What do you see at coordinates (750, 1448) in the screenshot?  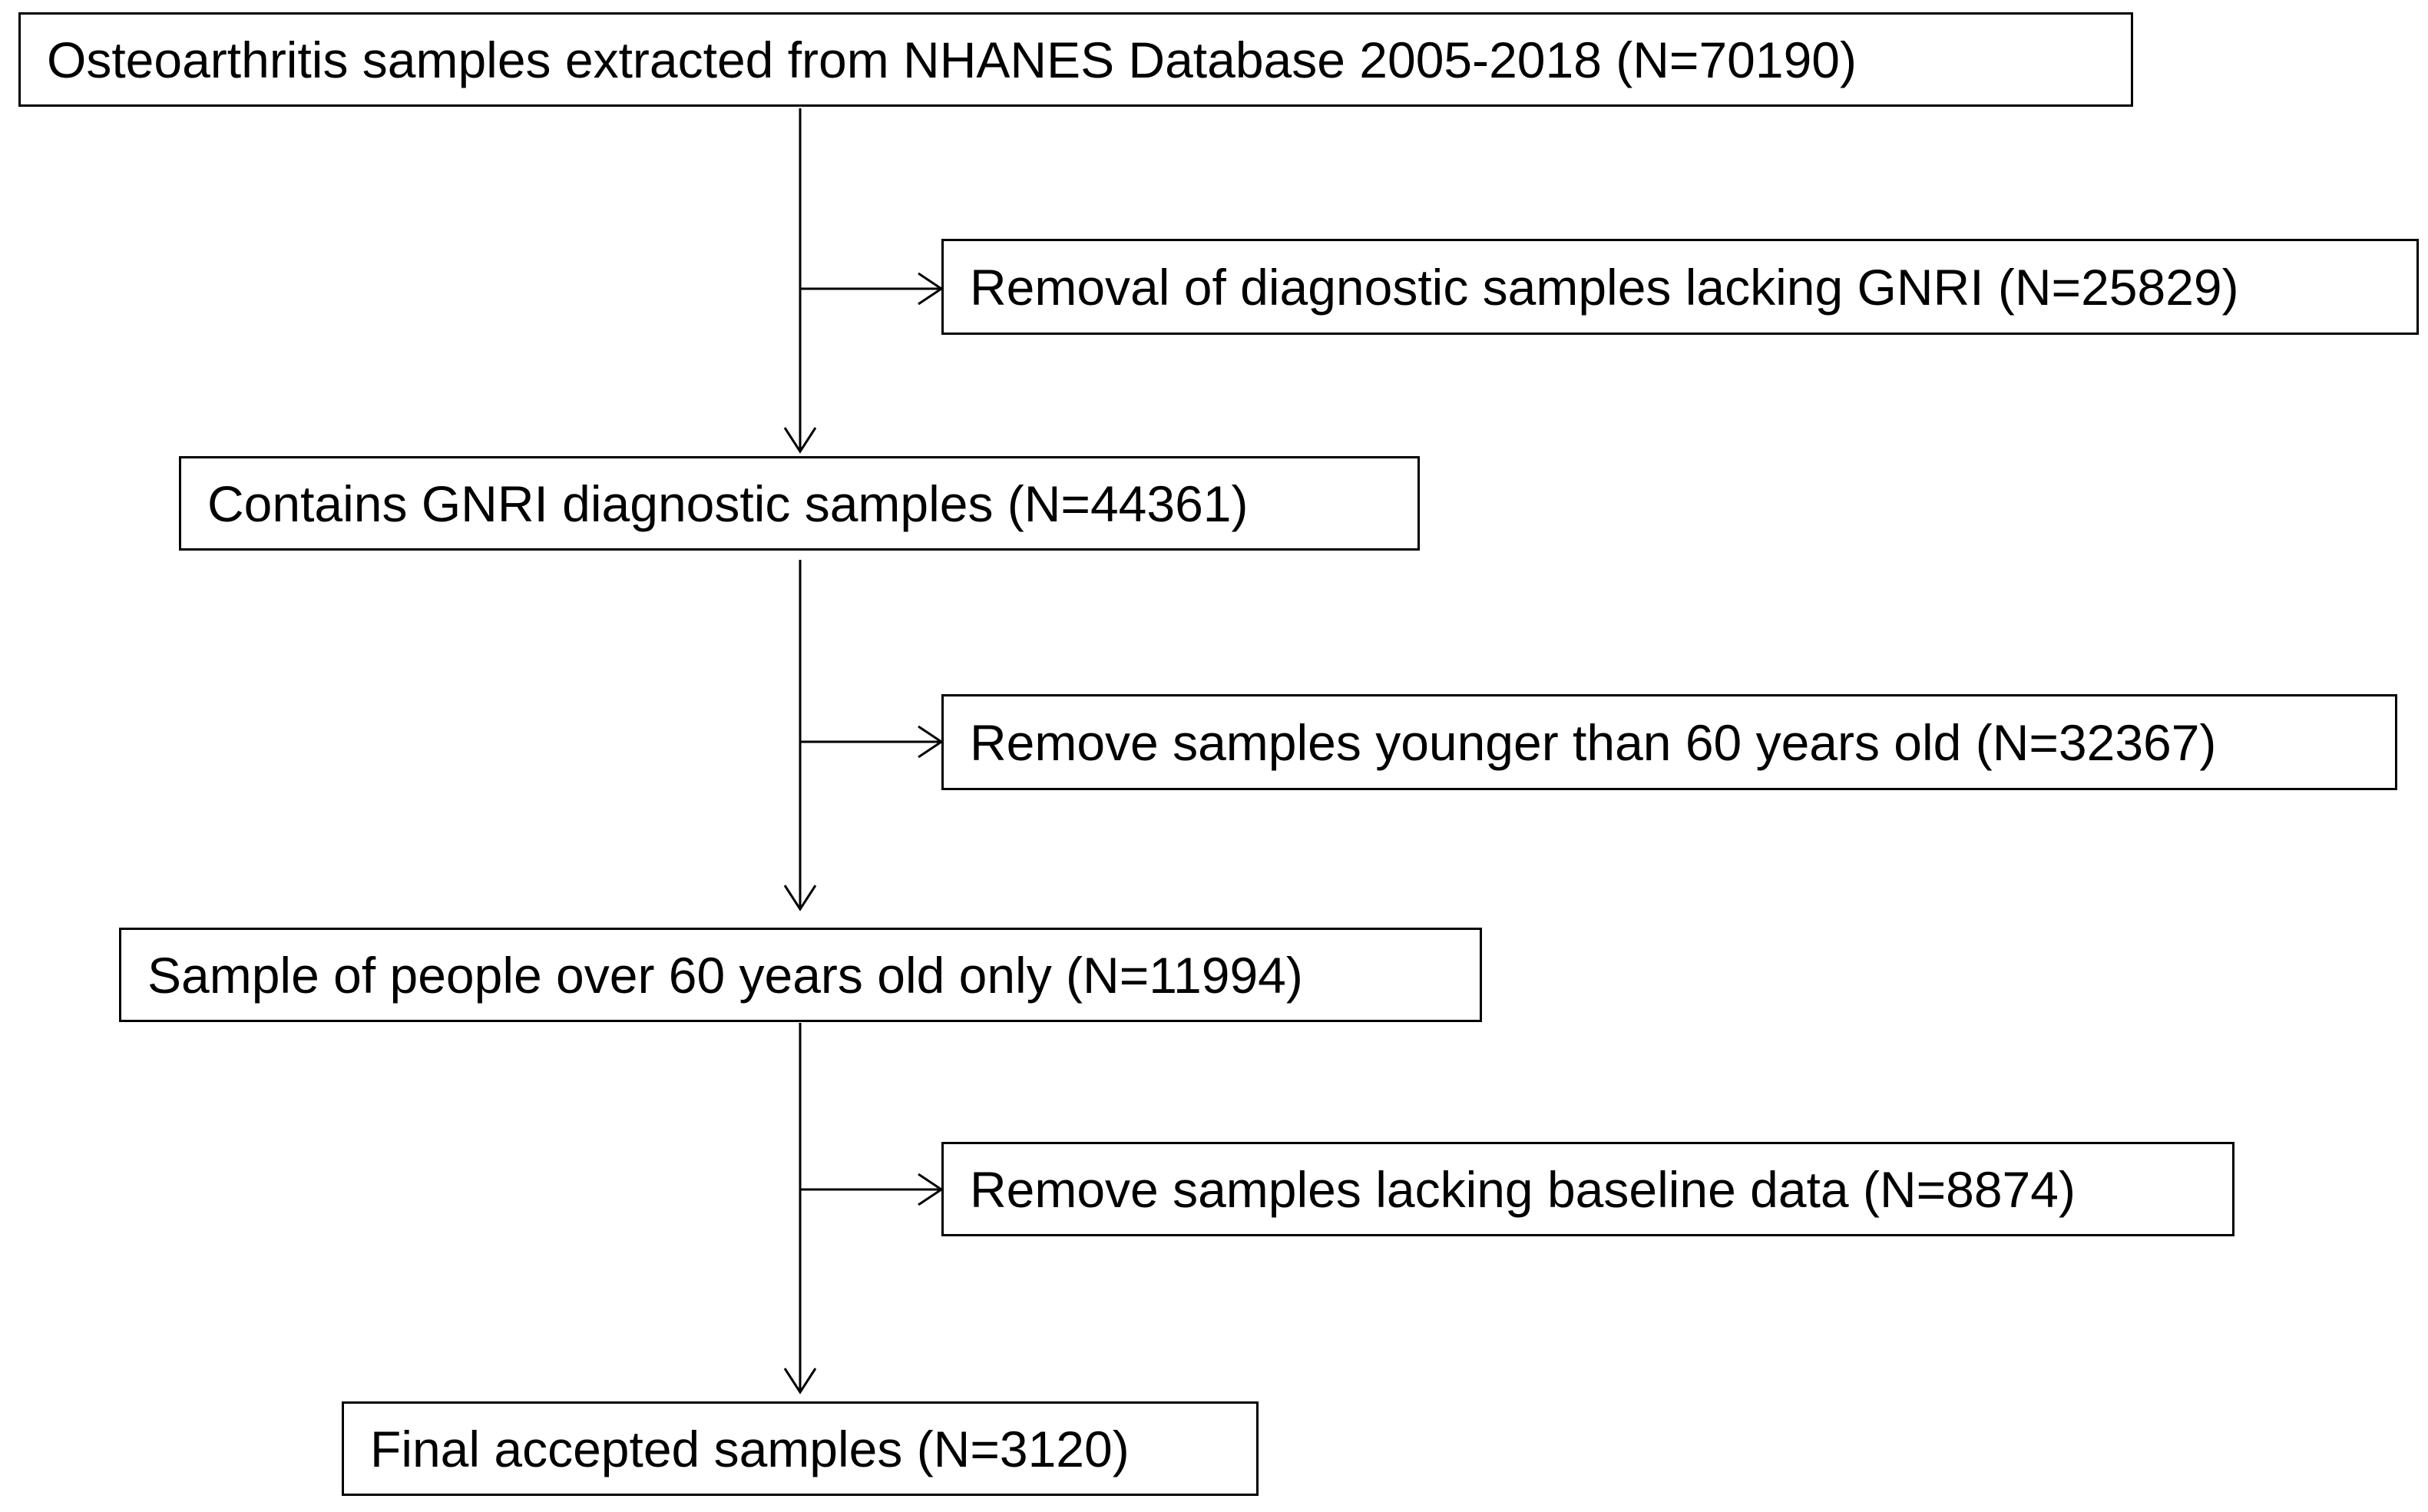 I see `step-label-4: Final accepted samples (N=3120)` at bounding box center [750, 1448].